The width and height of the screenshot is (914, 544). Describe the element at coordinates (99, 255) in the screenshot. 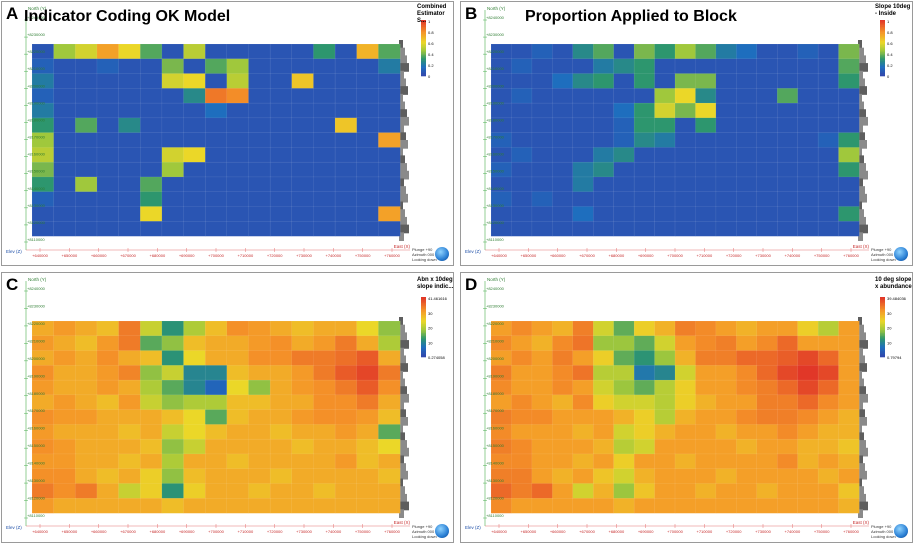

I see `east-tick-label: +660000` at that location.